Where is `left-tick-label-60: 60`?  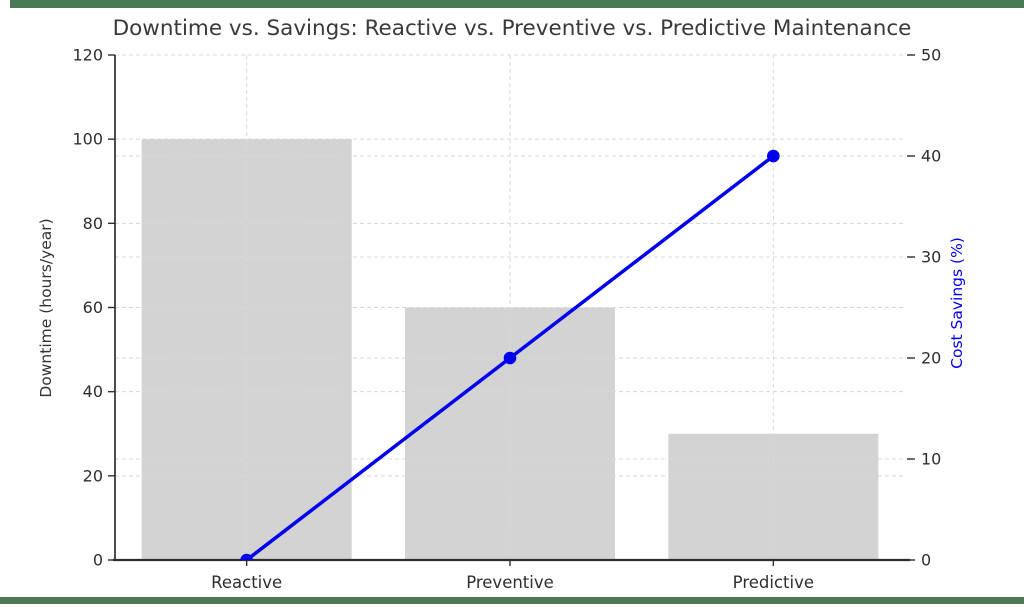 left-tick-label-60: 60 is located at coordinates (93, 307).